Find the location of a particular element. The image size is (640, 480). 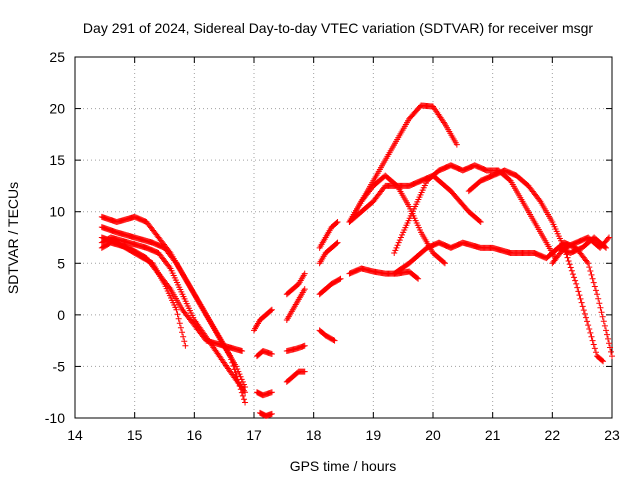

x-tick-label: 20 is located at coordinates (433, 435).